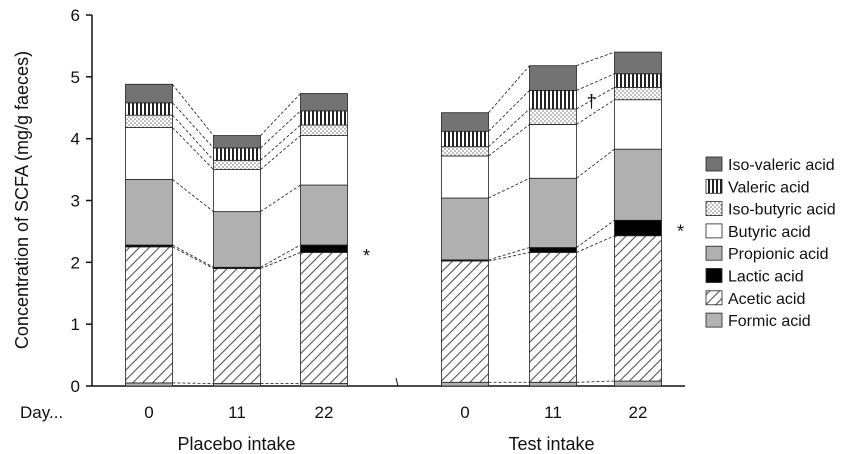 This screenshot has width=862, height=454. I want to click on legend-label-iso-butyric-acid: Iso-butyric acid, so click(782, 210).